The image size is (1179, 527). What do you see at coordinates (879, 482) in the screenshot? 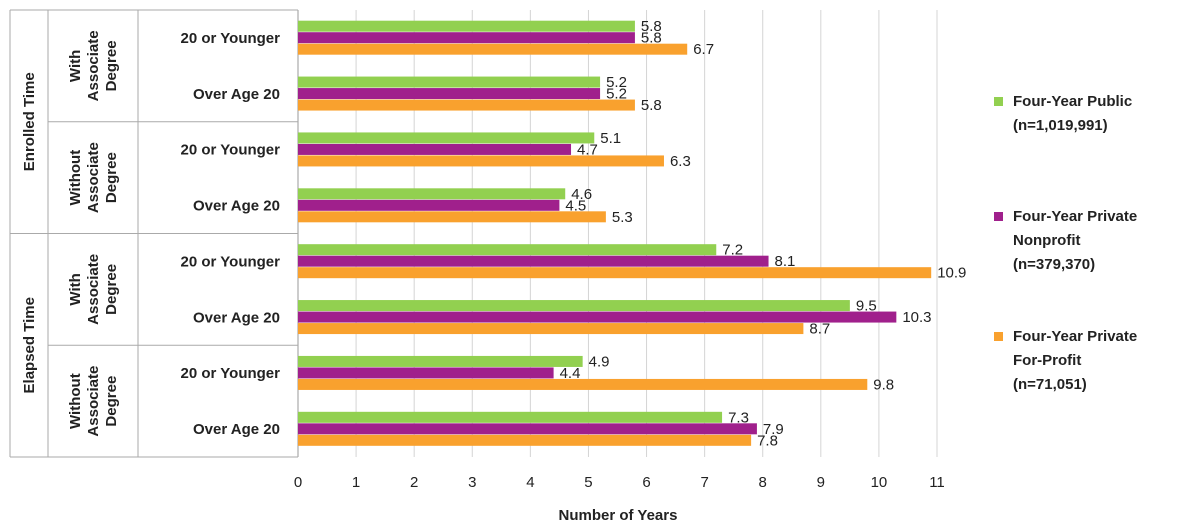
I see `x-tick-label: 10` at bounding box center [879, 482].